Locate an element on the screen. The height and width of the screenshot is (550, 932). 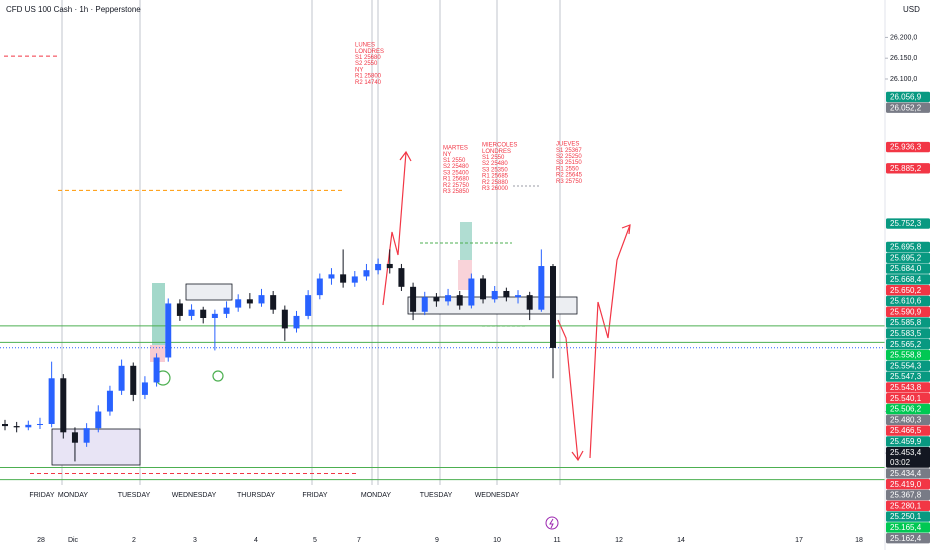
price-tag-label: 25.558,8 is located at coordinates (906, 355).